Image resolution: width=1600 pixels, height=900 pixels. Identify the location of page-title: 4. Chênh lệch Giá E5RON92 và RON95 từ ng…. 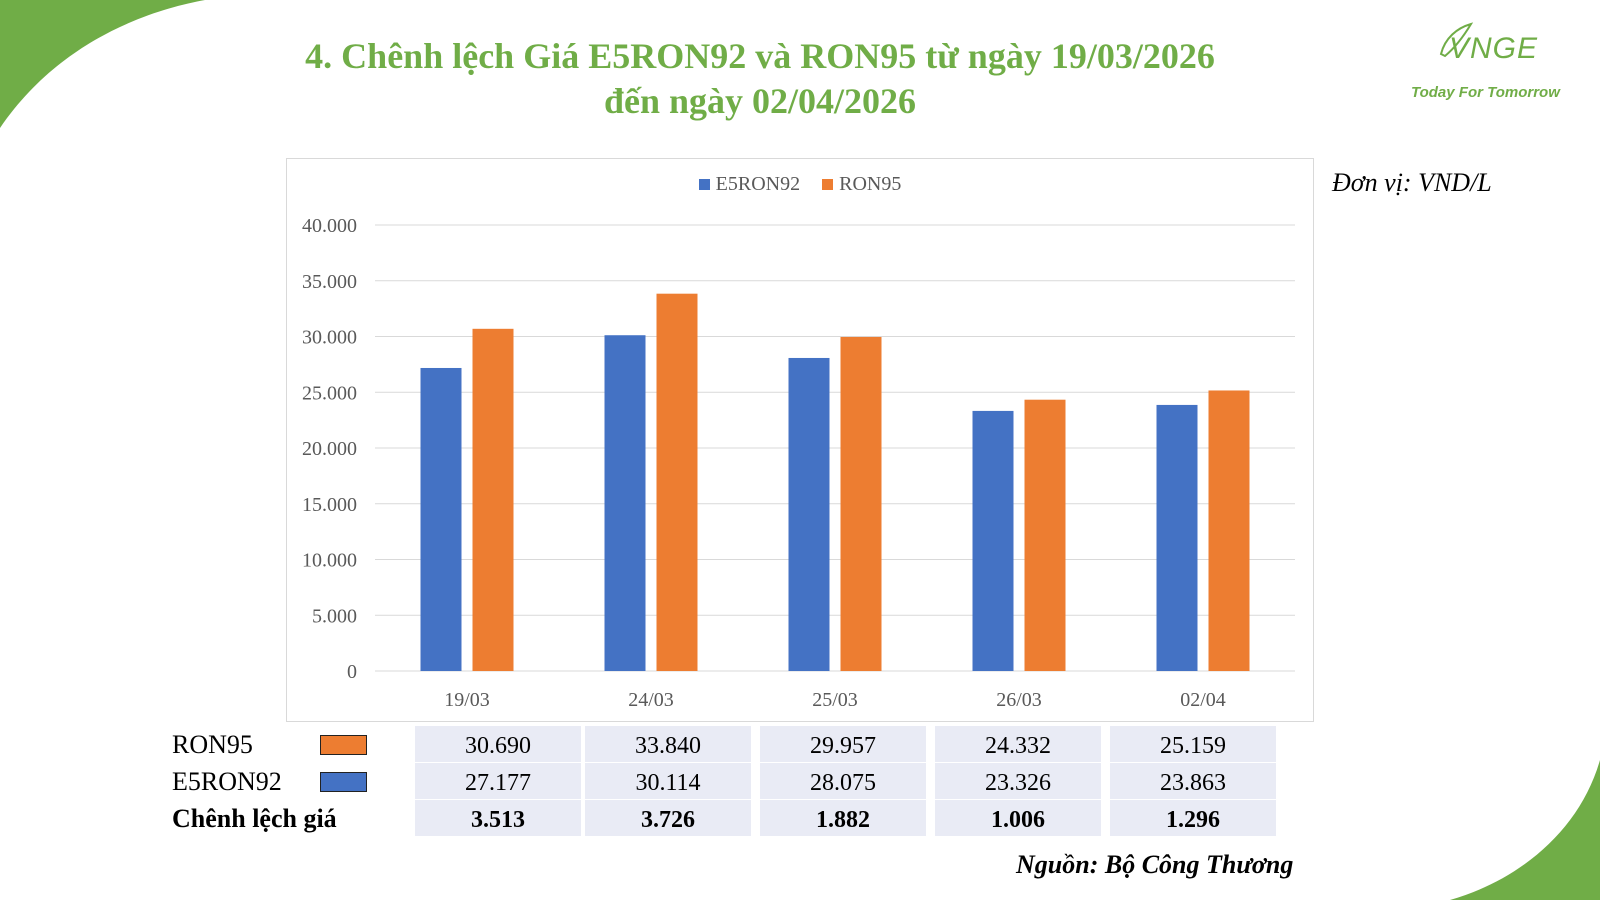
(760, 79).